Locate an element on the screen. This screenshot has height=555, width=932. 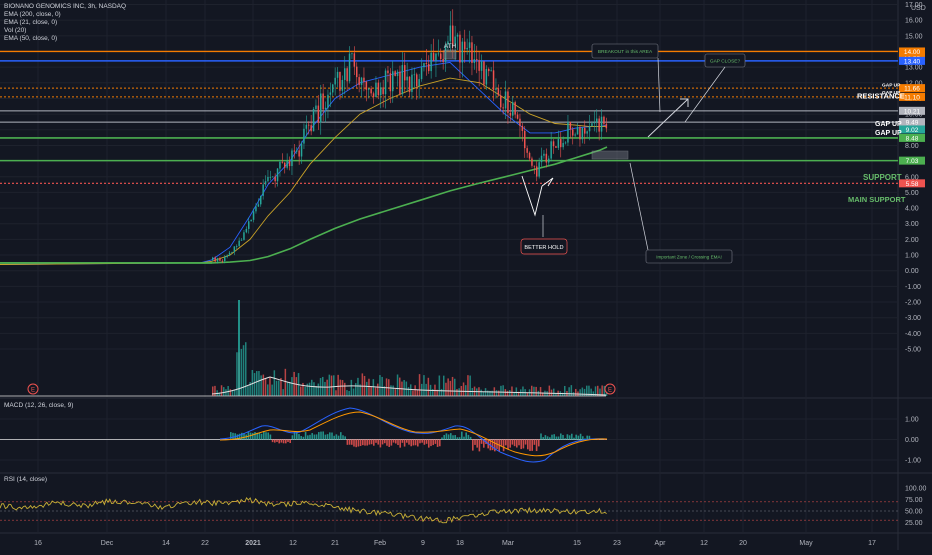
macd-pane-label: MACD (12, 26, close, 9) is located at coordinates (39, 405).